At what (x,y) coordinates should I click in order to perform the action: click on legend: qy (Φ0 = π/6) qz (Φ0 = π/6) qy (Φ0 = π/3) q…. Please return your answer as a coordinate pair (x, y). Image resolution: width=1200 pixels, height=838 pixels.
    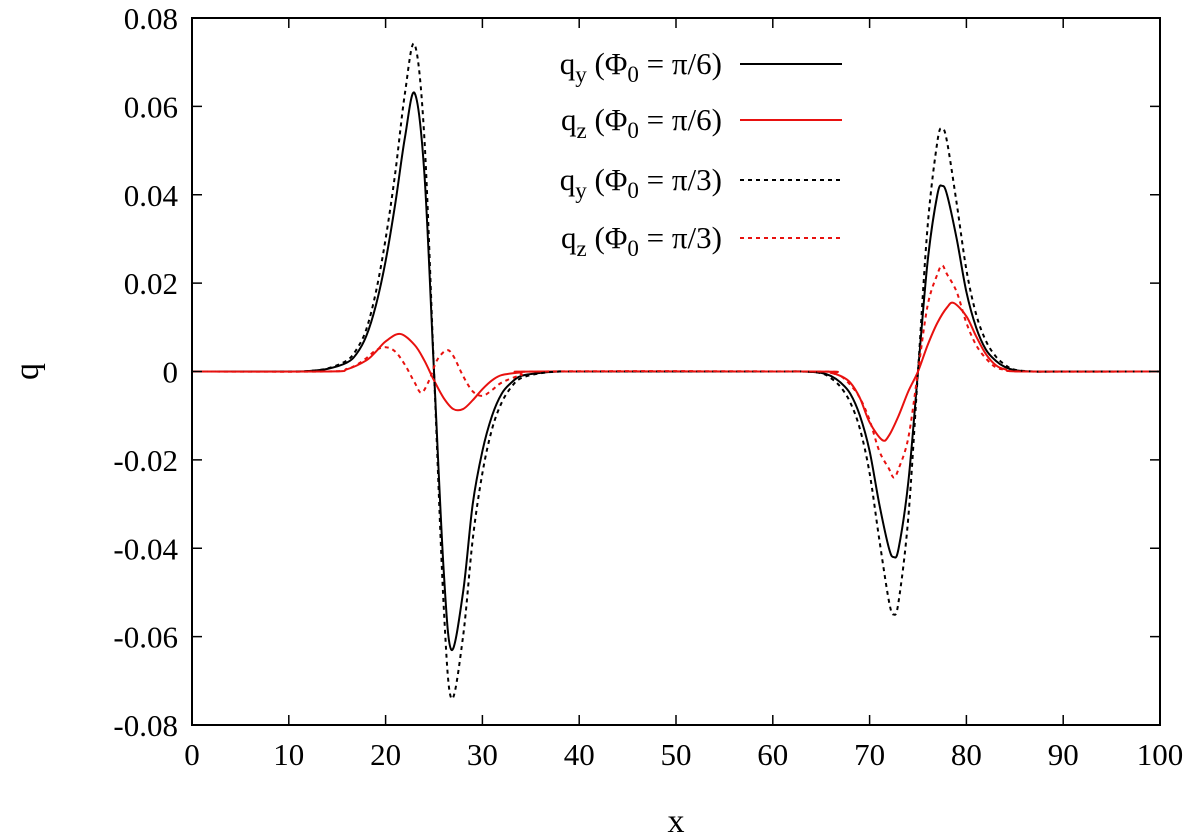
    Looking at the image, I should click on (701, 153).